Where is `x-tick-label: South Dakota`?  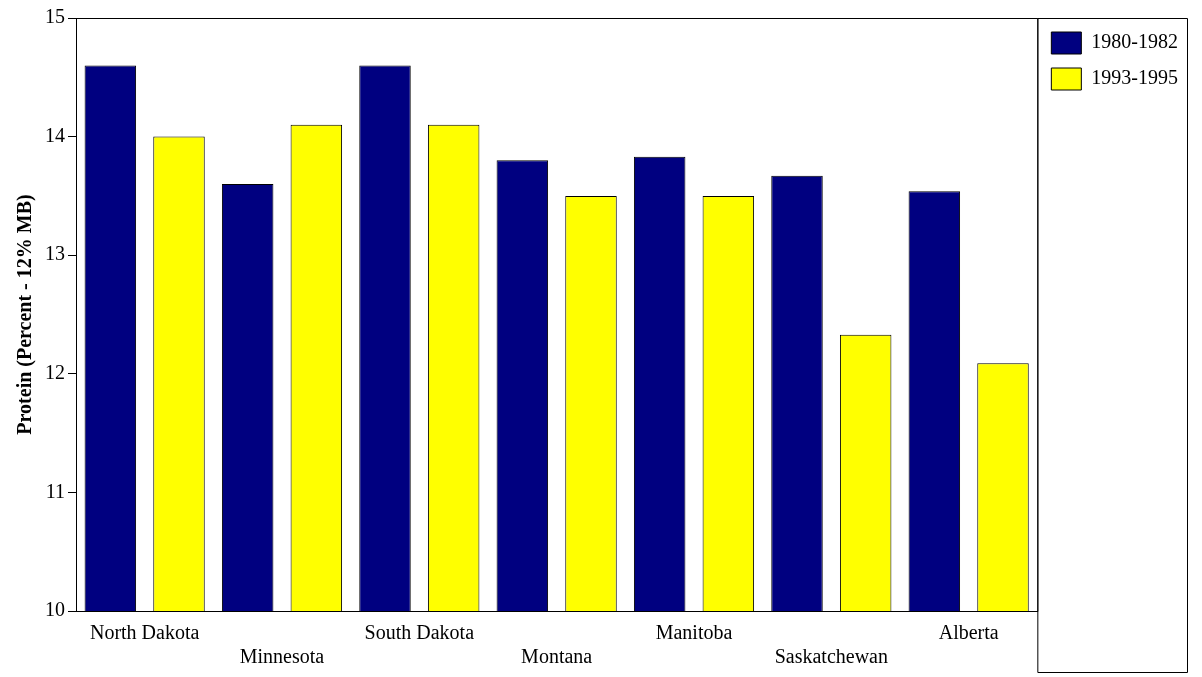 x-tick-label: South Dakota is located at coordinates (419, 632).